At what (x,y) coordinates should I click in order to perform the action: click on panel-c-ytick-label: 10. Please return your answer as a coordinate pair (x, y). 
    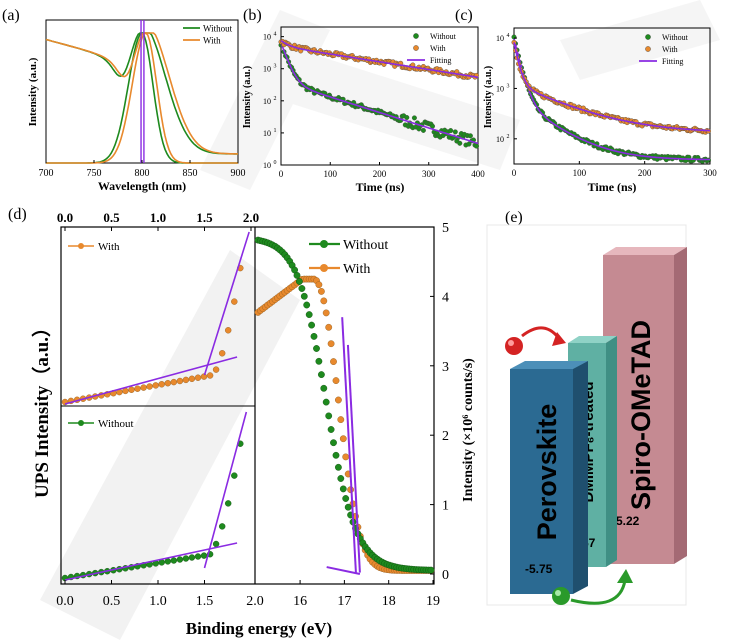
    Looking at the image, I should click on (500, 139).